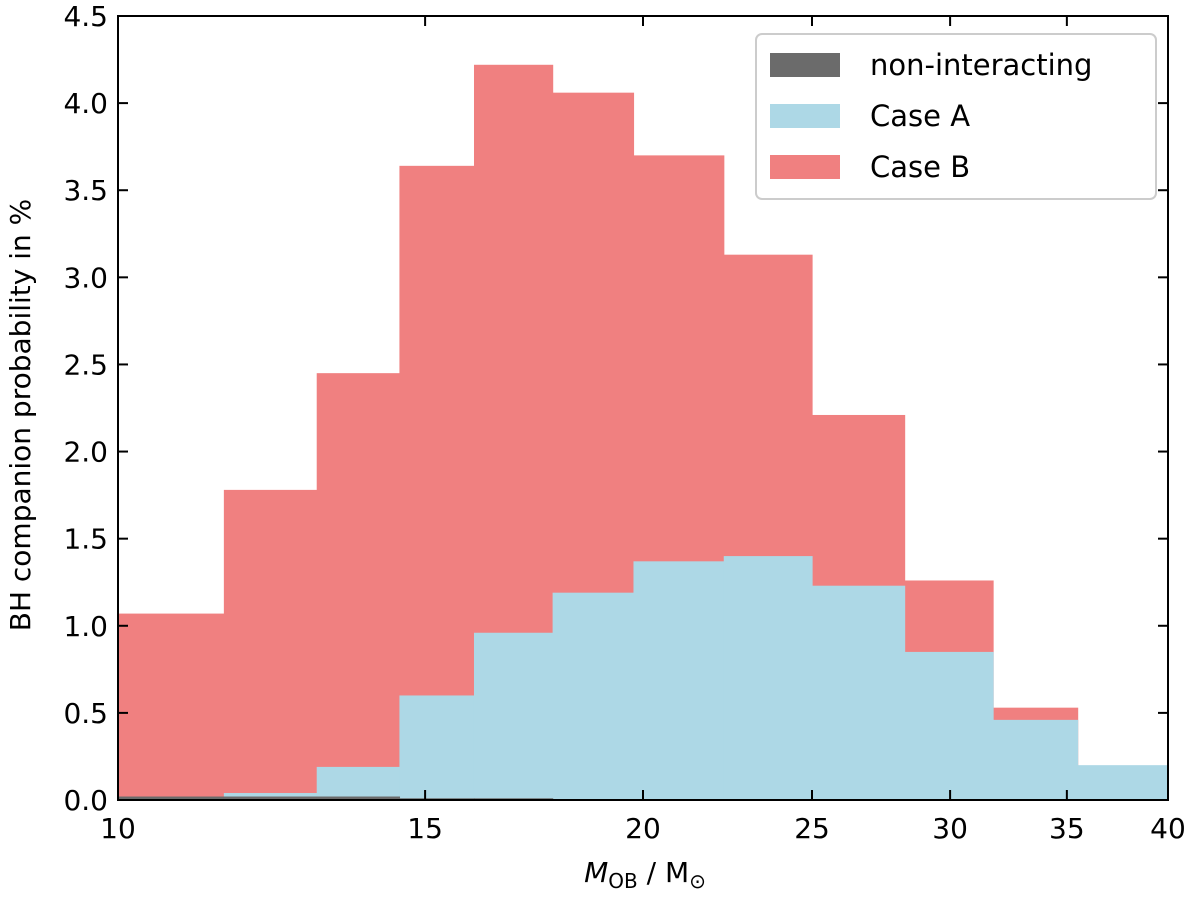 The width and height of the screenshot is (1200, 900). What do you see at coordinates (425, 828) in the screenshot?
I see `x-tick-label: 15` at bounding box center [425, 828].